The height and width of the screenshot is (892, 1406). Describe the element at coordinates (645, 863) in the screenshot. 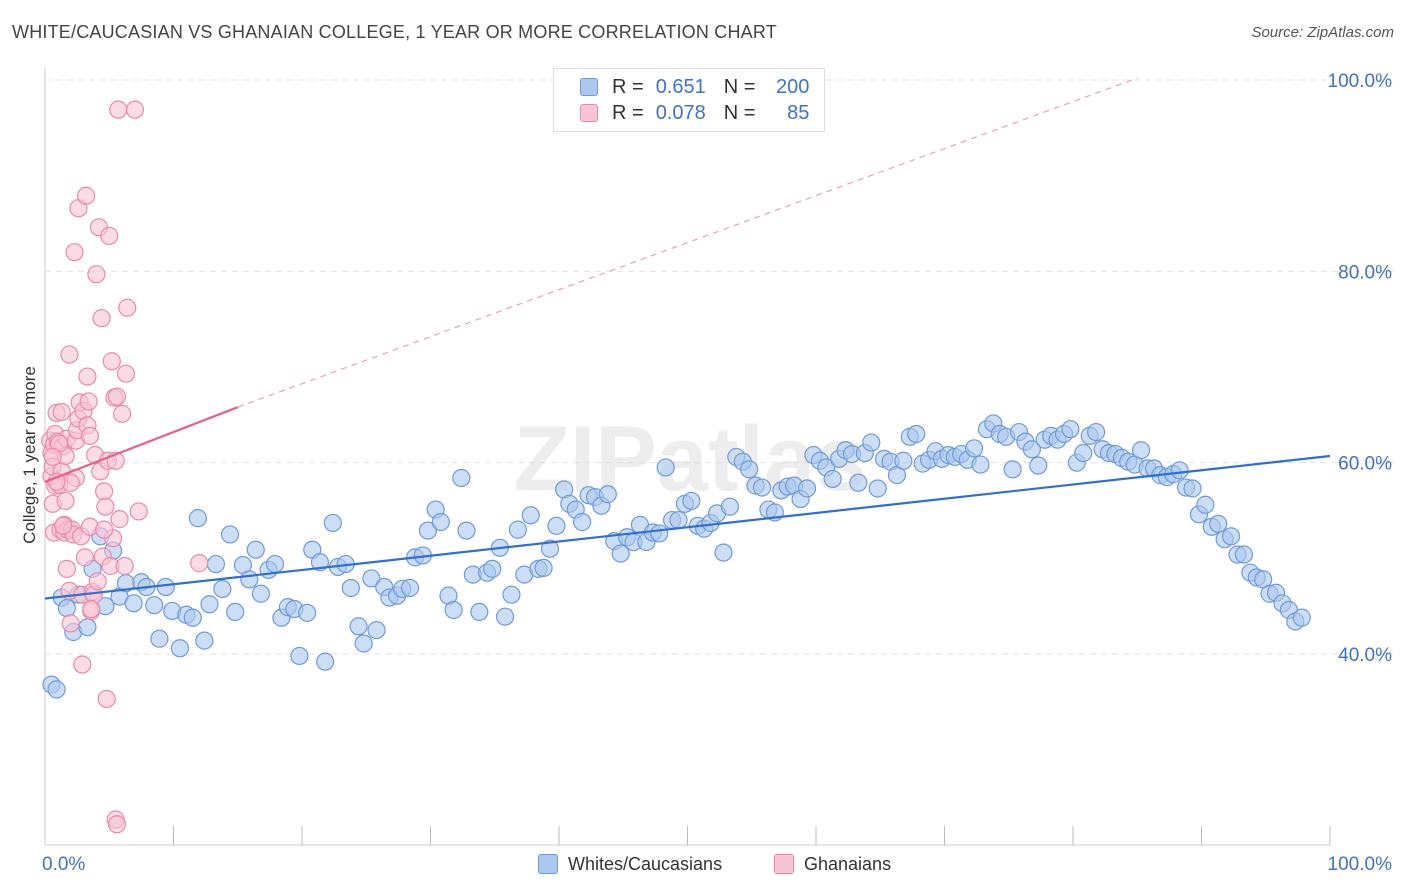

I see `bottom-legend-label: Whites/Caucasians` at that location.